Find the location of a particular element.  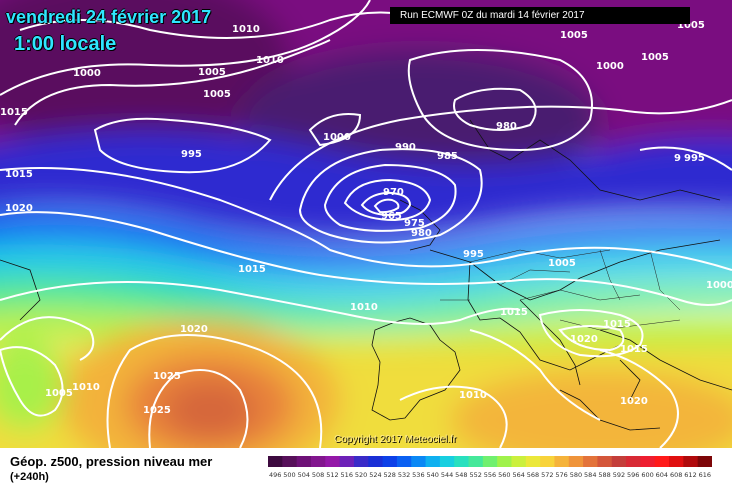

colorbar-tick-label: 588 is located at coordinates (604, 475).